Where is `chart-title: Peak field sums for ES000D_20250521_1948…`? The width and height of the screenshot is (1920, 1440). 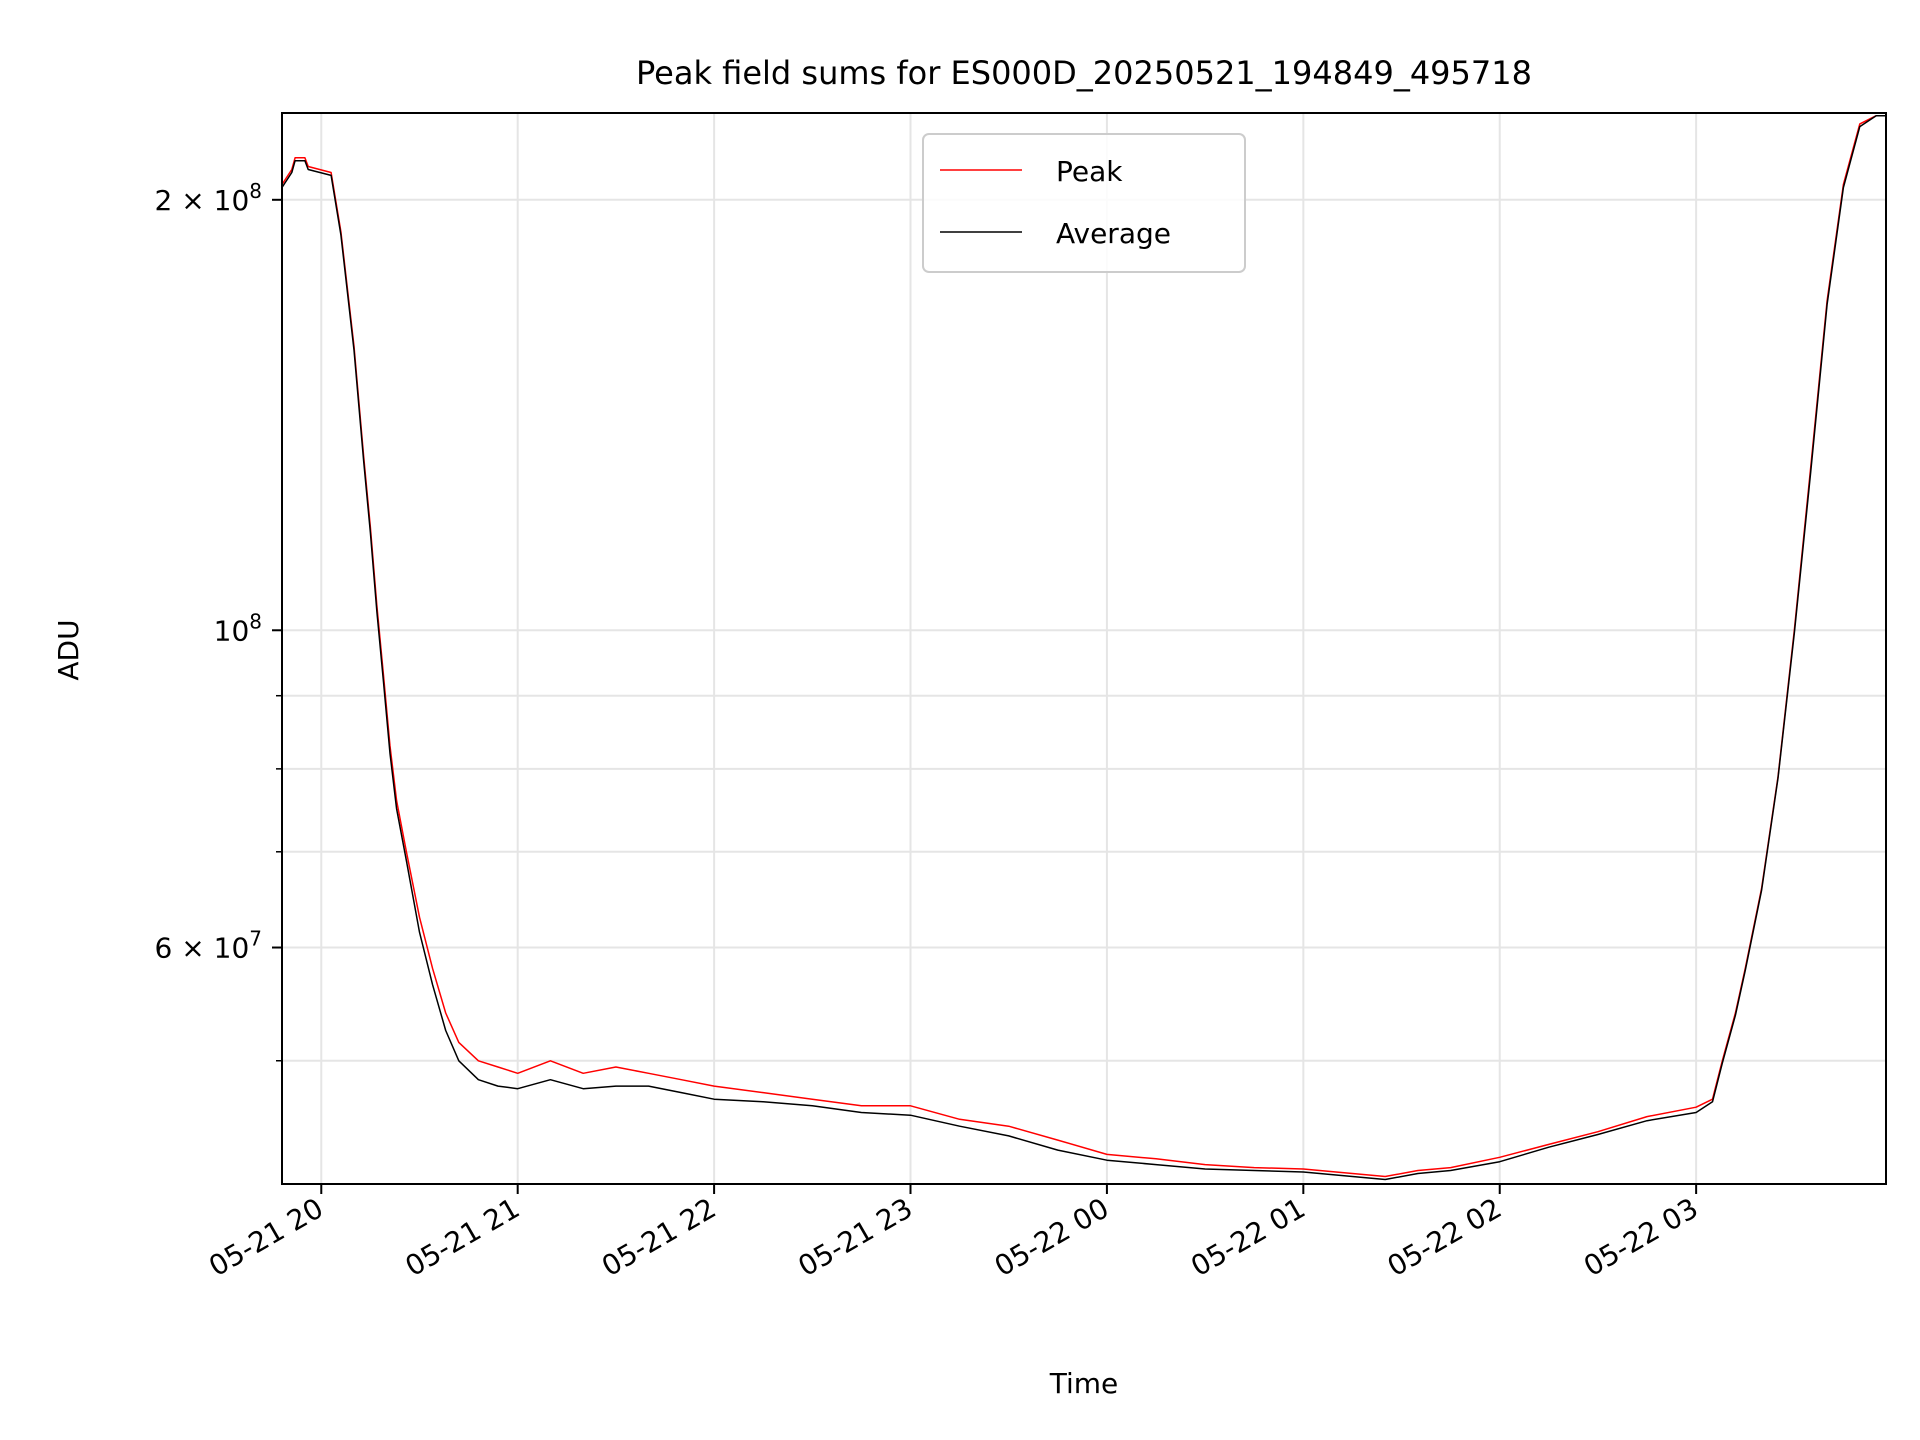 chart-title: Peak field sums for ES000D_20250521_1948… is located at coordinates (1084, 73).